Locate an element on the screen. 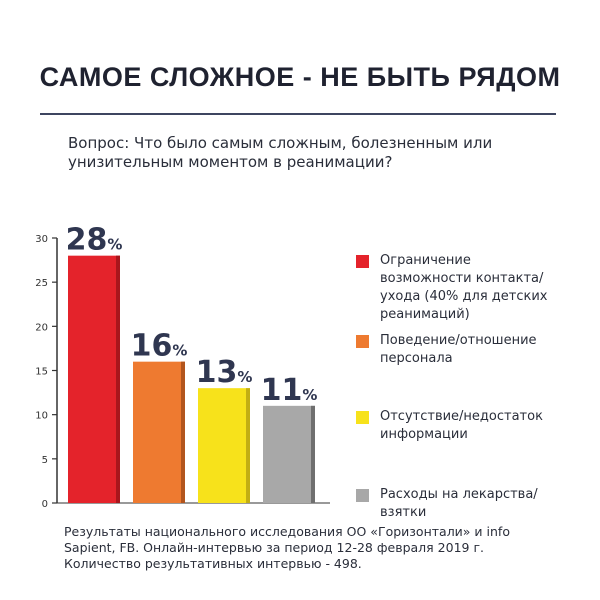 Image resolution: width=600 pixels, height=600 pixels. bar-staff-side is located at coordinates (183, 432).